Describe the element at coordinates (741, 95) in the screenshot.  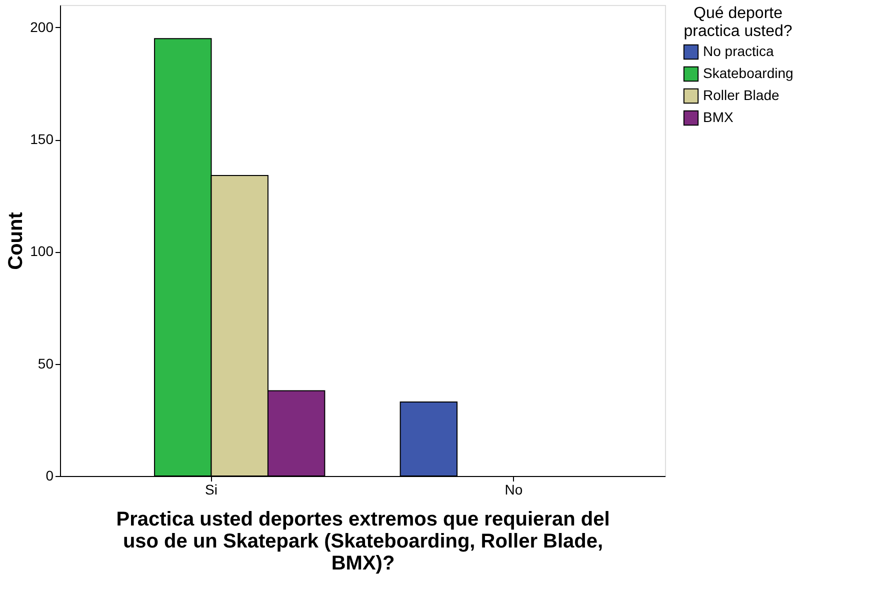
I see `legend-label: Roller Blade` at that location.